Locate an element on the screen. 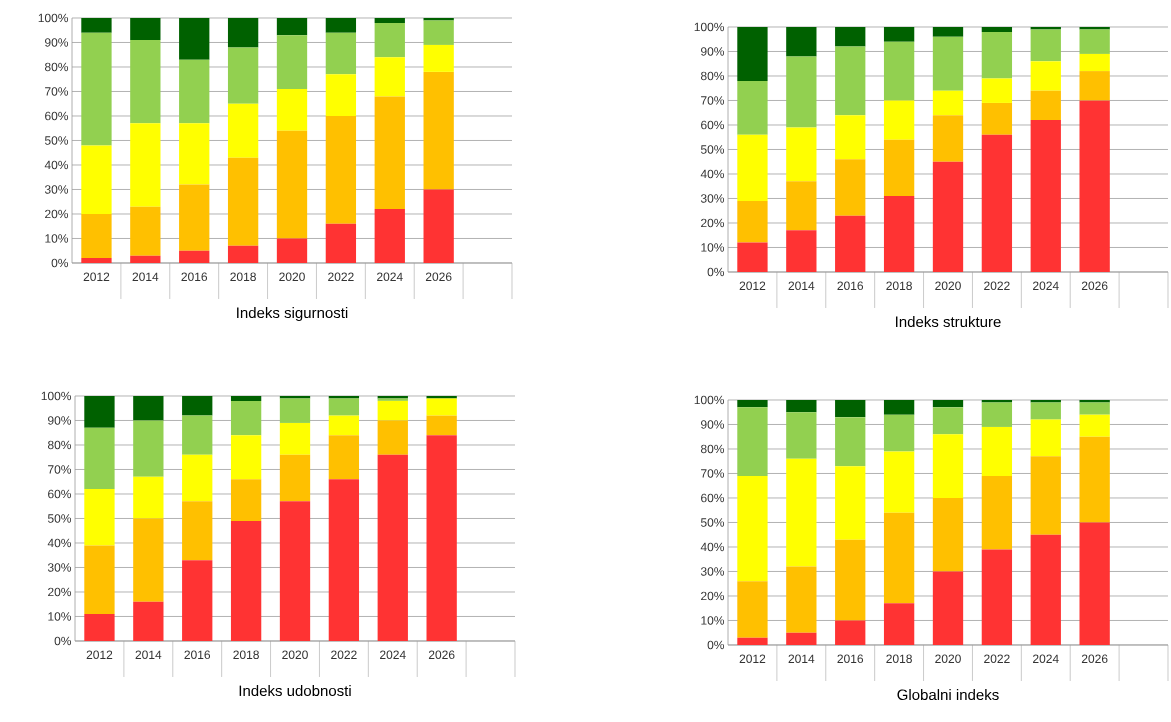  y-tick-label: 10% is located at coordinates (57, 238).